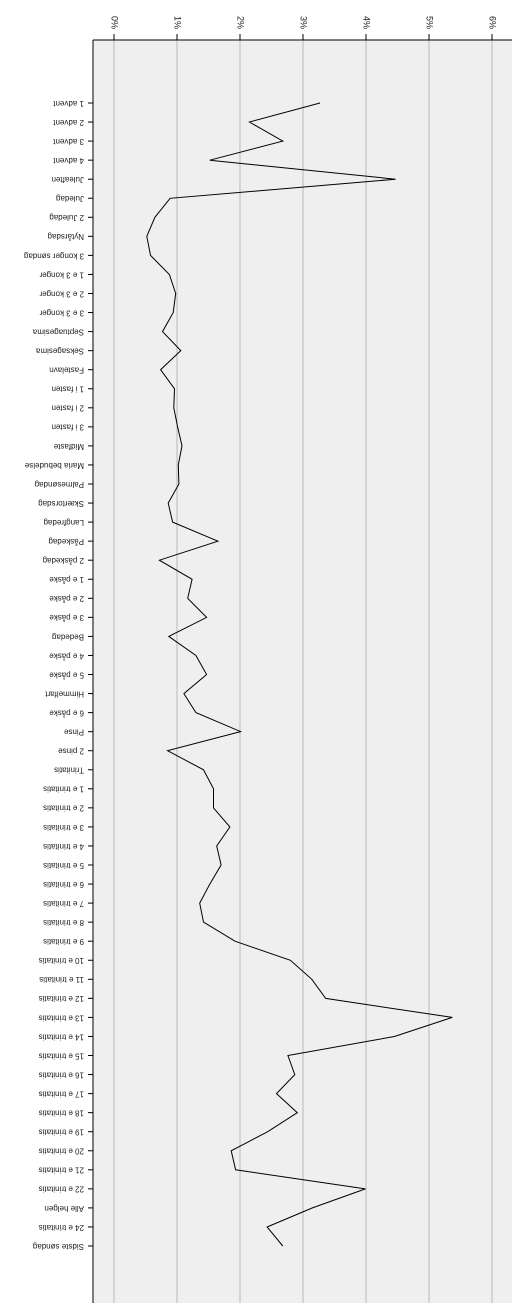  I want to click on category-label: Juleaften, so click(68, 179).